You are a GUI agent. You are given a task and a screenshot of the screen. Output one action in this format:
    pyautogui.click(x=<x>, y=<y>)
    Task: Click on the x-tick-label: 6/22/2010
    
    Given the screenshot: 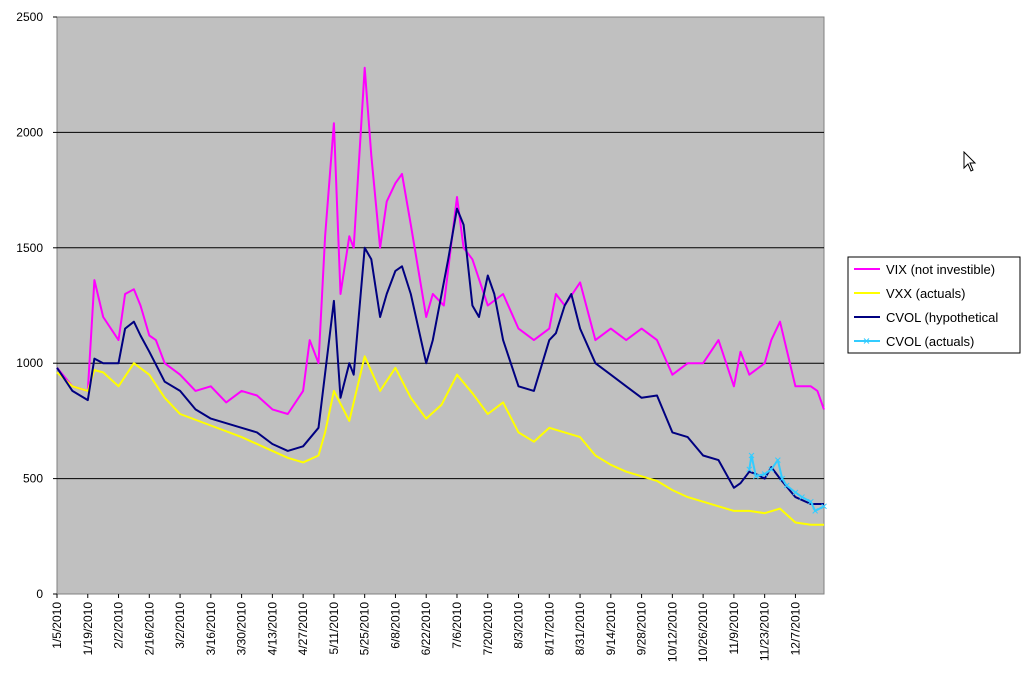 What is the action you would take?
    pyautogui.click(x=426, y=629)
    